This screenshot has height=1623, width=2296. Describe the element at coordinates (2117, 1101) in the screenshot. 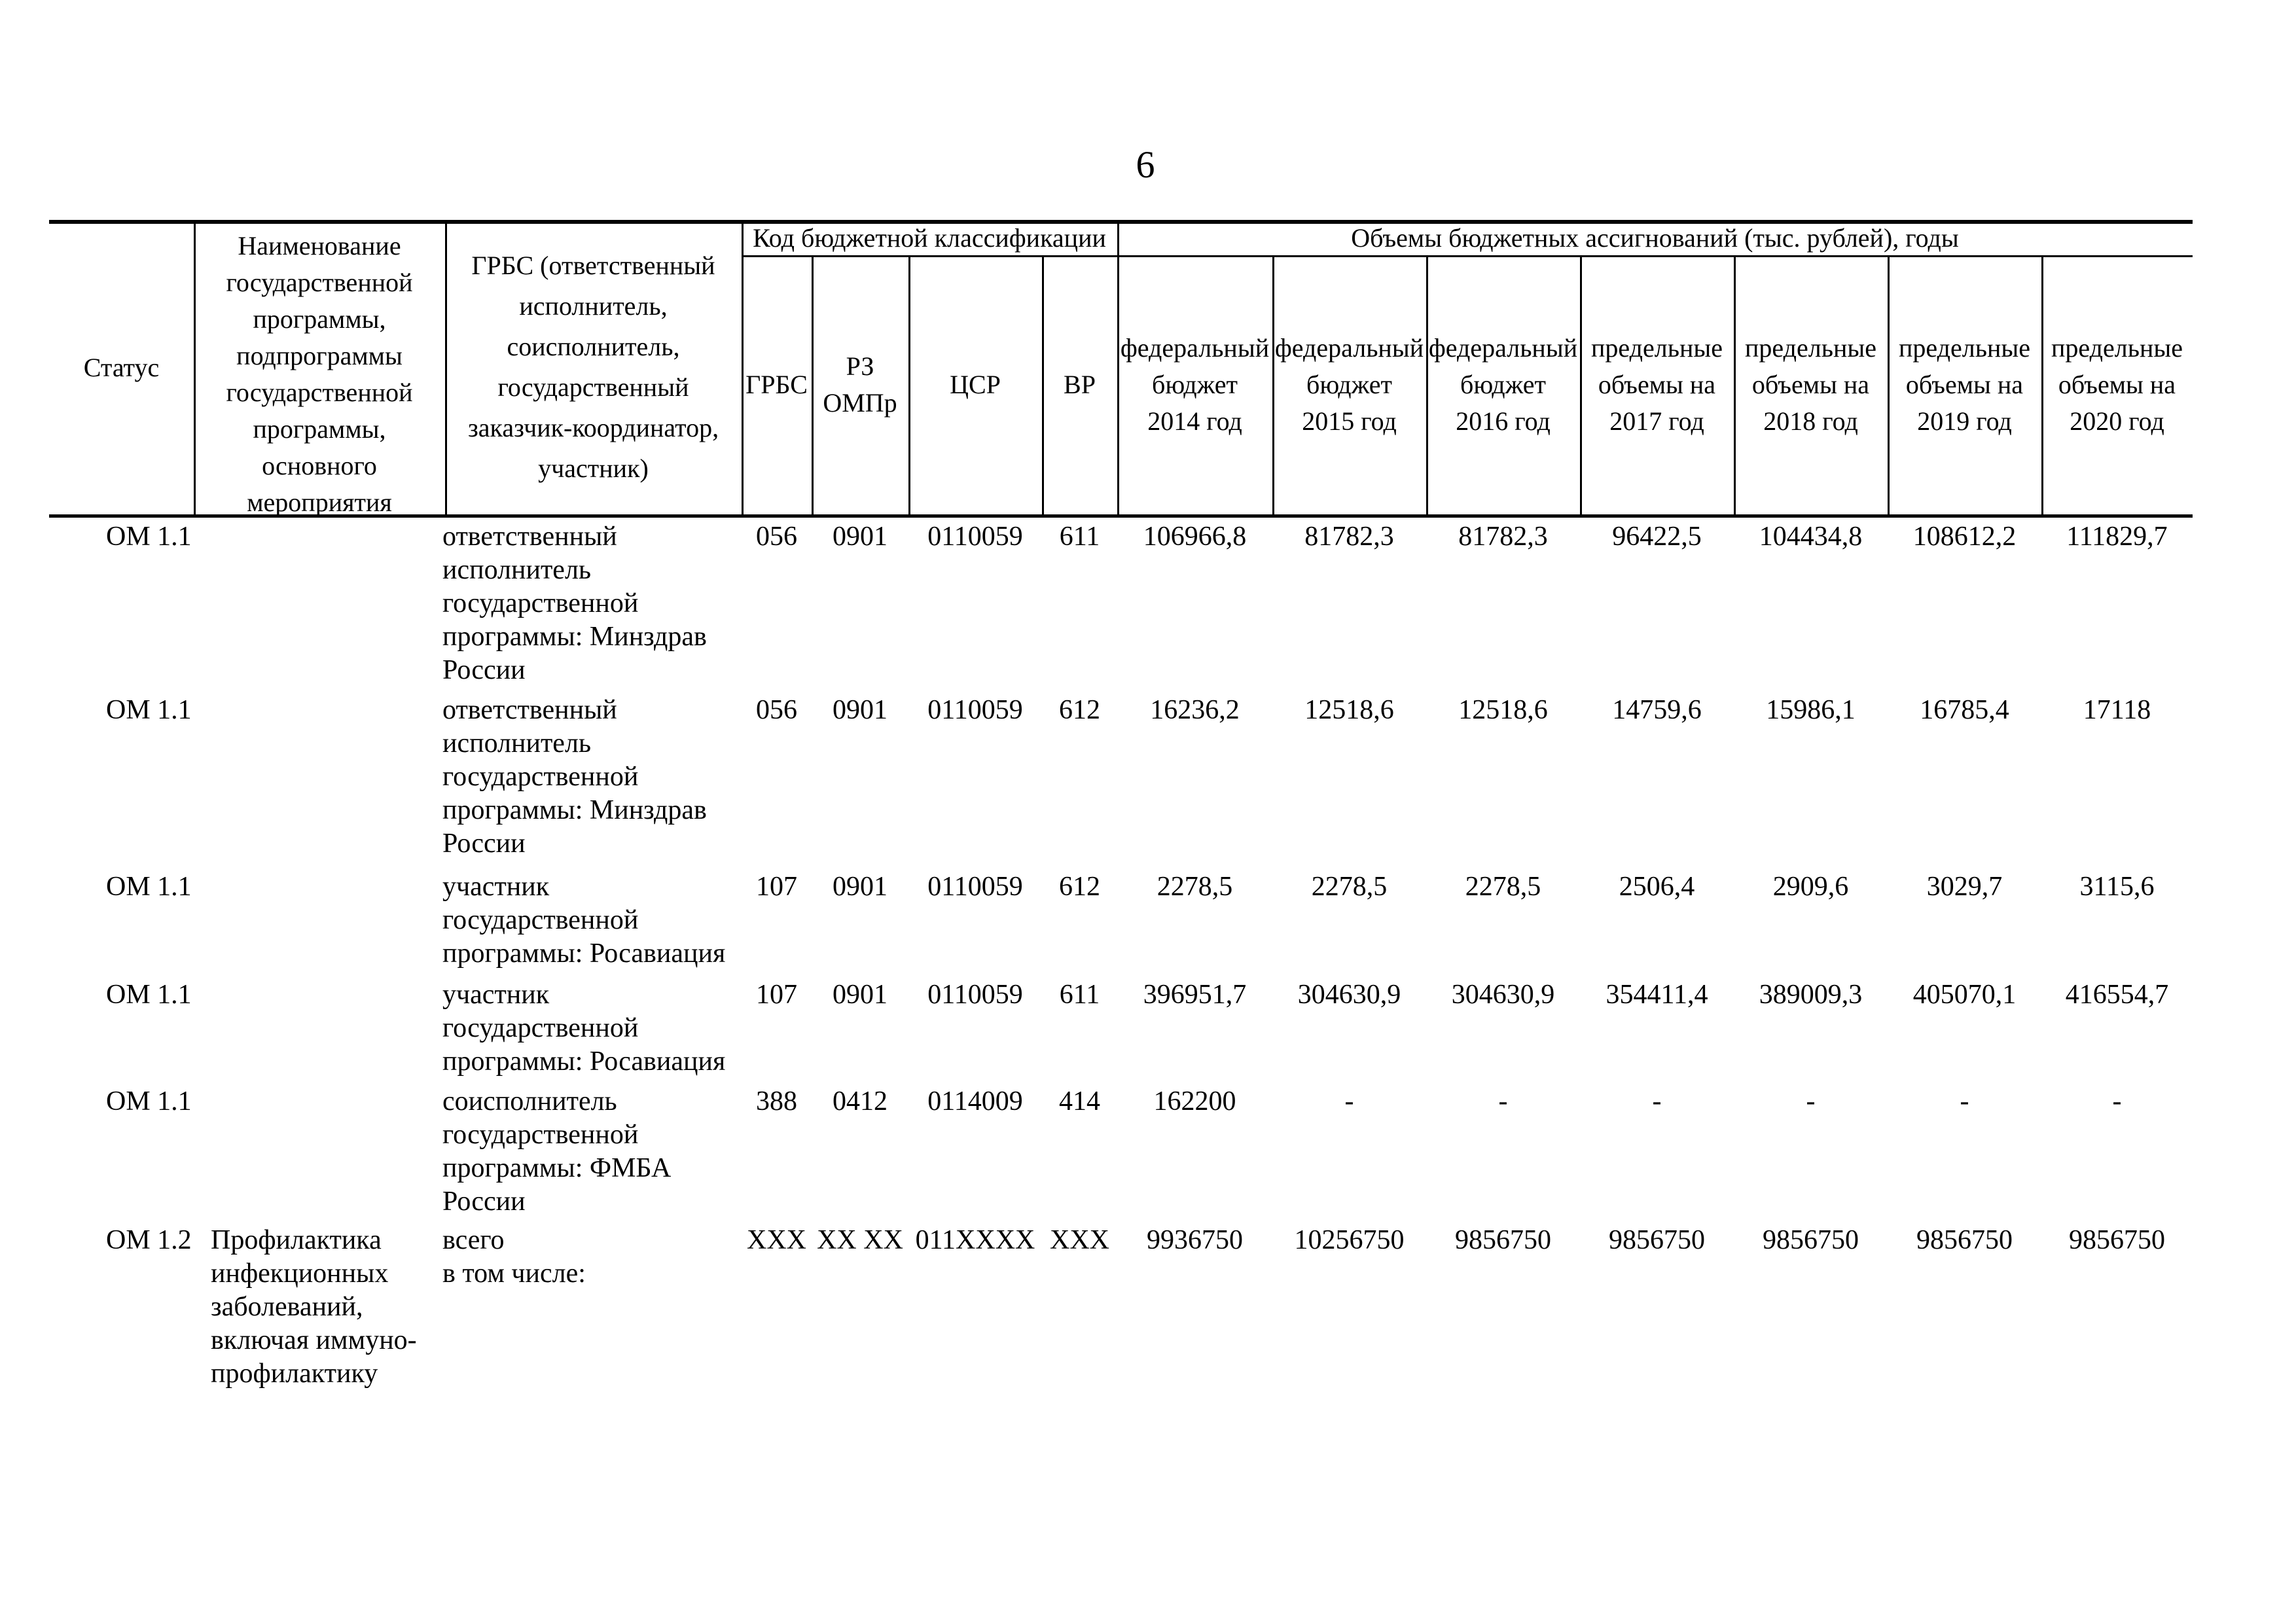

I see `cell-value-2020: -` at that location.